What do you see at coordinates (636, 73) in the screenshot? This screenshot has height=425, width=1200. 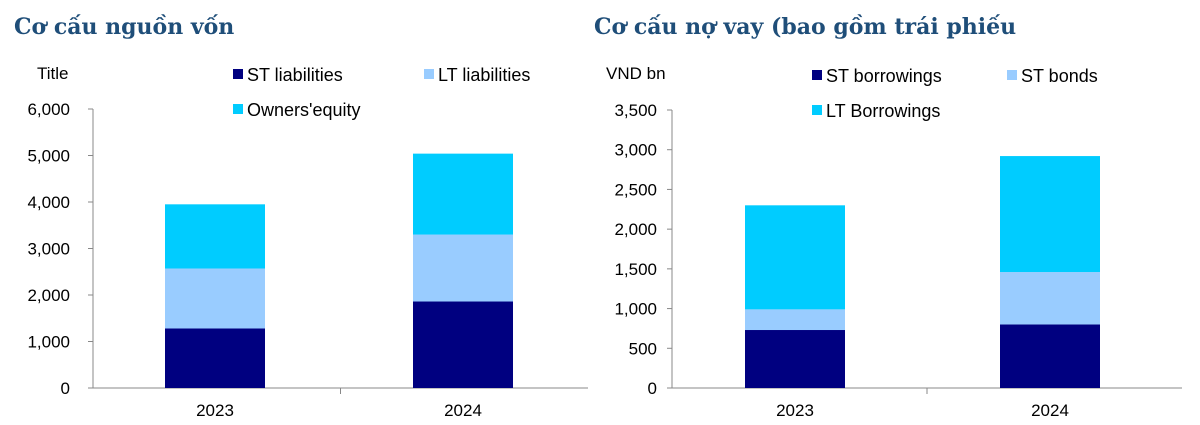 I see `y-unit-label: VND bn` at bounding box center [636, 73].